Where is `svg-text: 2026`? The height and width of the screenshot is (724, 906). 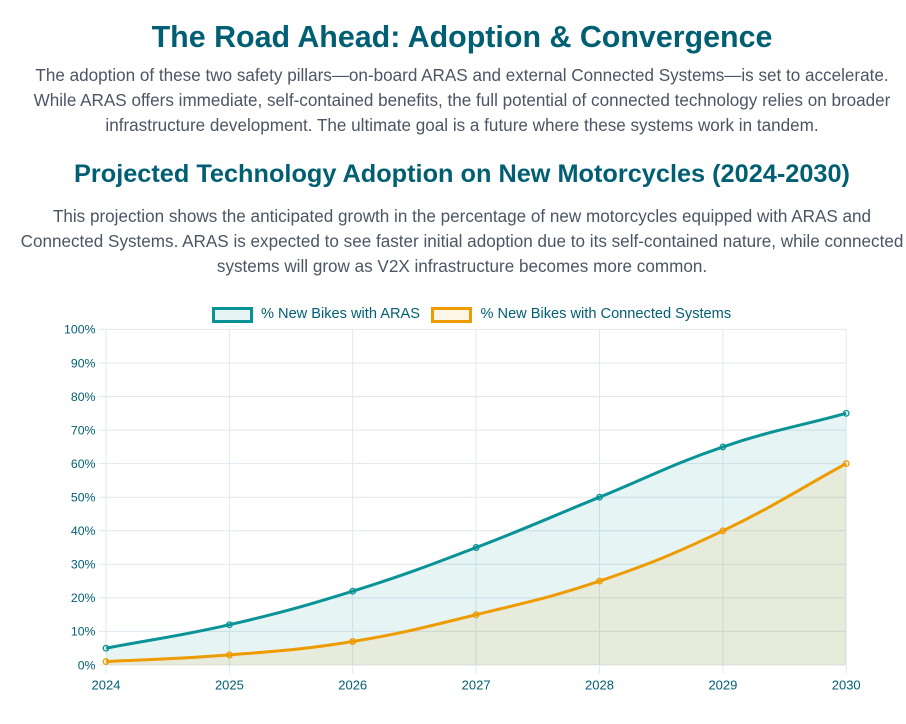
svg-text: 2026 is located at coordinates (352, 685).